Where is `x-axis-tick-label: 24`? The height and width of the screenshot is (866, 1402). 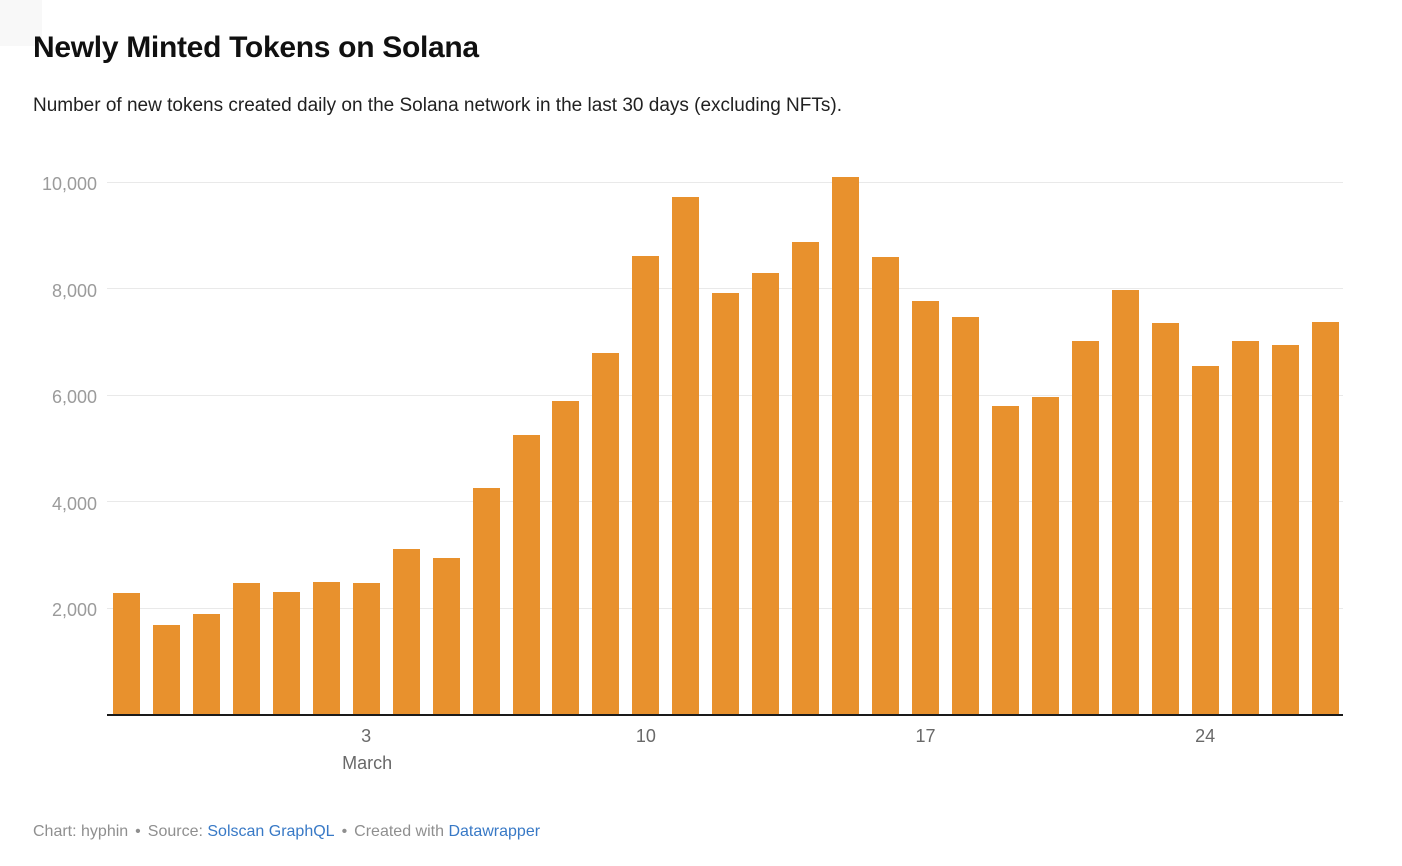 x-axis-tick-label: 24 is located at coordinates (1205, 736).